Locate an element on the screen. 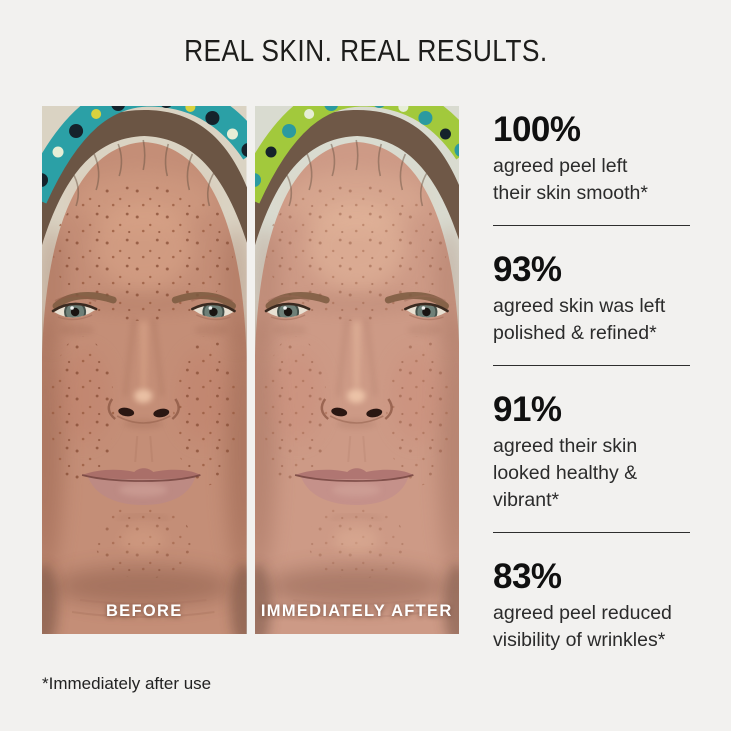 The image size is (731, 731). page-title: REAL SKIN. REAL RESULTS. is located at coordinates (365, 51).